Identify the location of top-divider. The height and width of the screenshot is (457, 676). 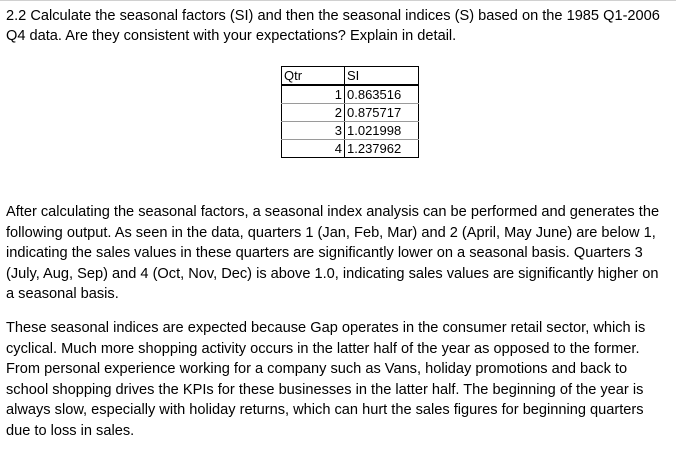
(338, 0).